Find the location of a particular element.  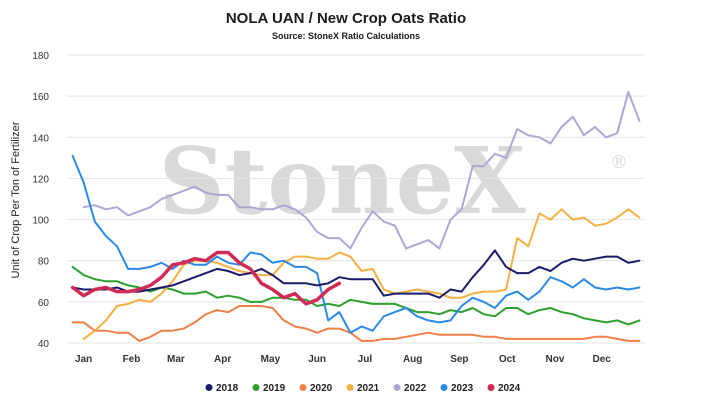

legend-label-2022: 2022 is located at coordinates (415, 388).